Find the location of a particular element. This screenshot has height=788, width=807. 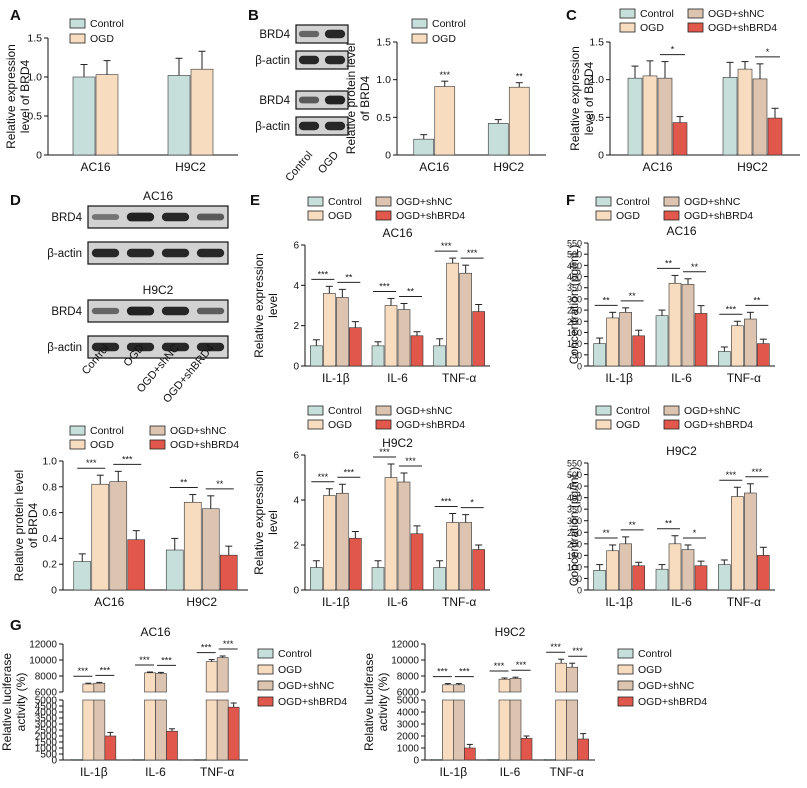

legend-label: OGD+shBRD4 is located at coordinates (718, 216).